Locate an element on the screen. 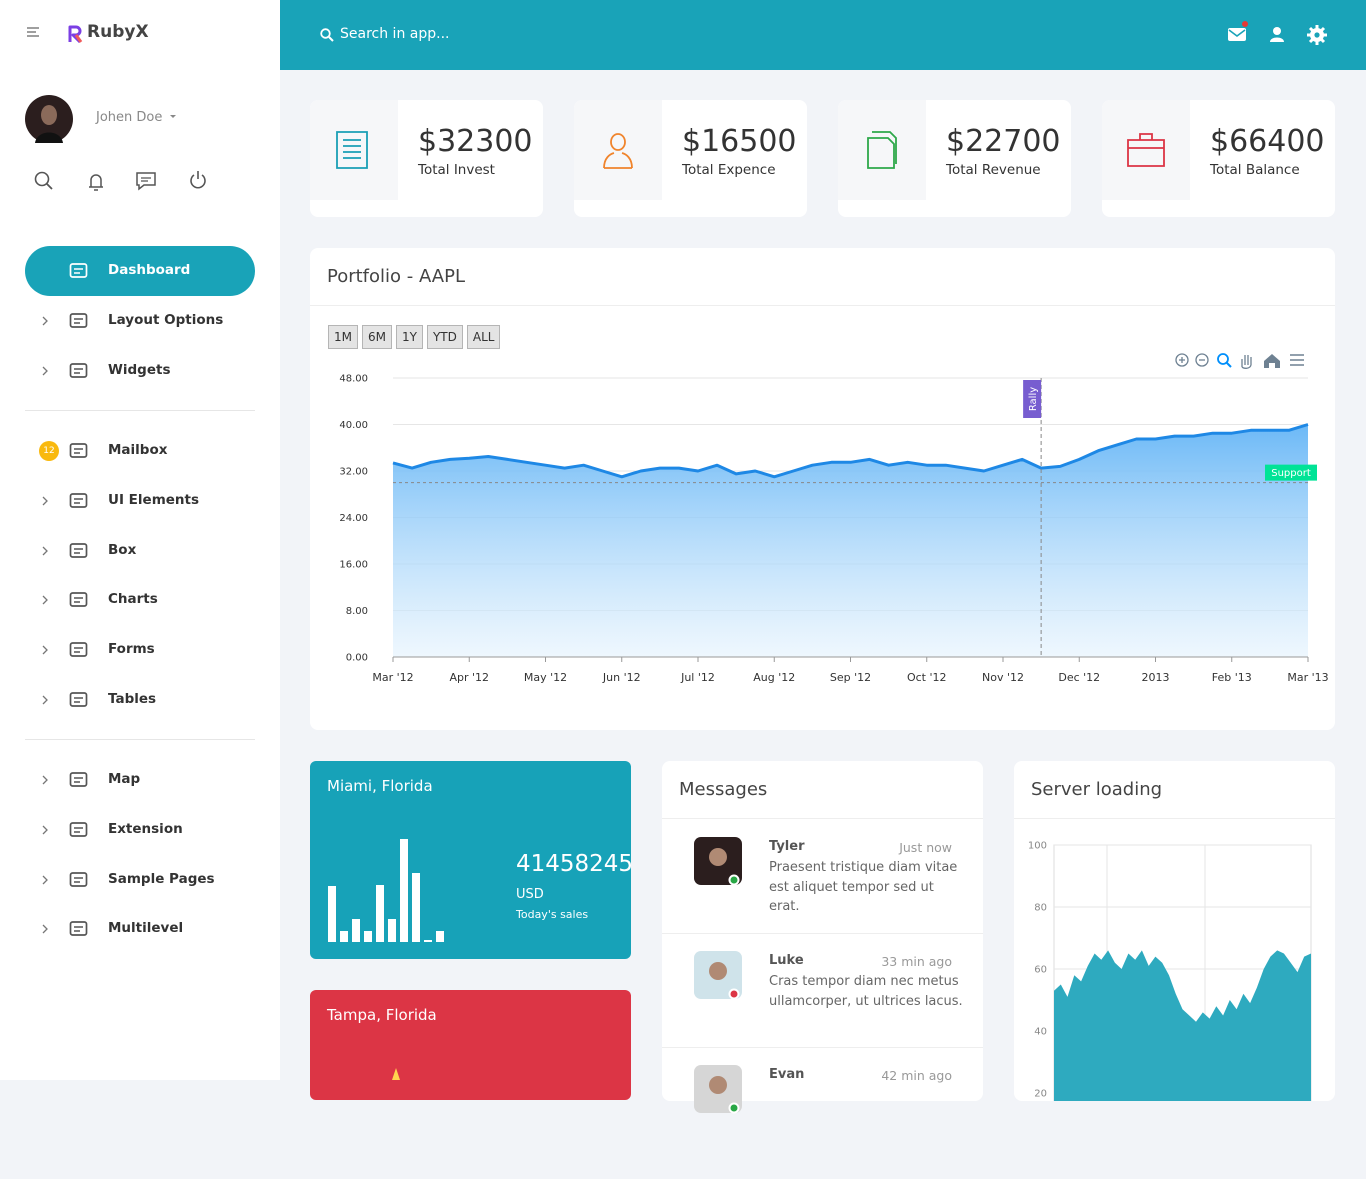 The width and height of the screenshot is (1366, 1179). x-tick-label: May '12 is located at coordinates (545, 677).